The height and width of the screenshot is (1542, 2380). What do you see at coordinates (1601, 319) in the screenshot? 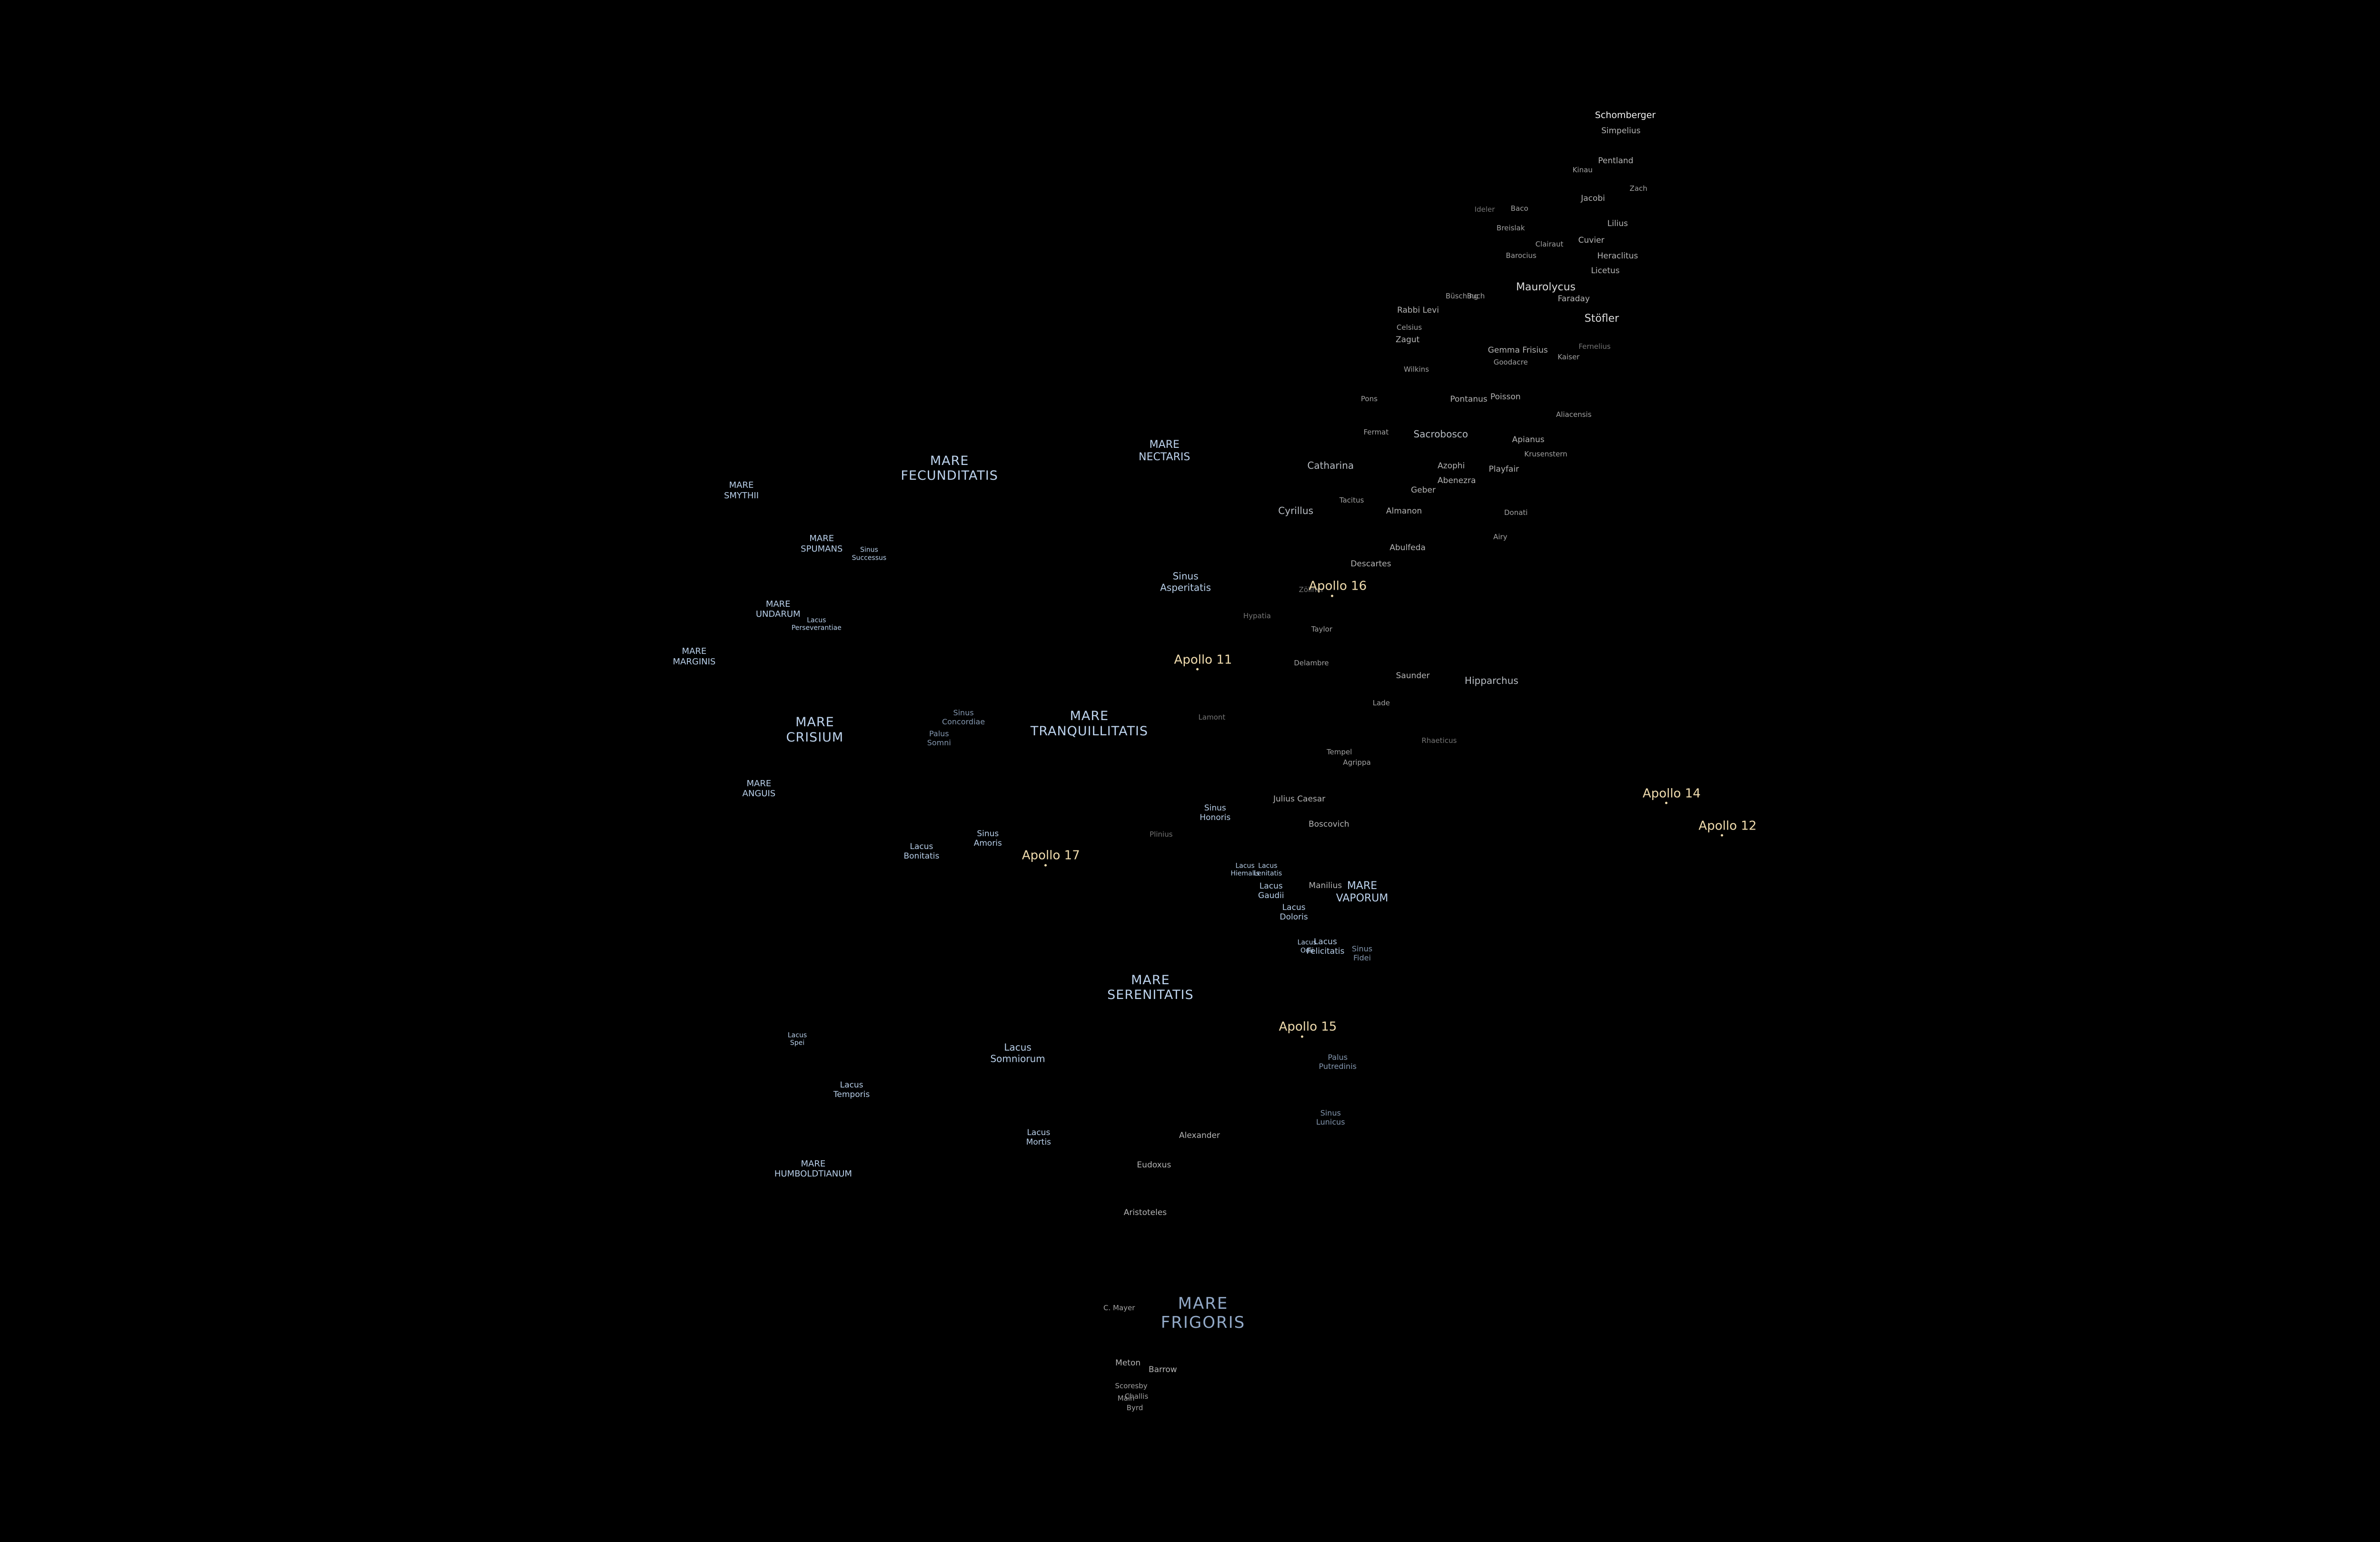
I see `crater-feature-label: Stöfler` at bounding box center [1601, 319].